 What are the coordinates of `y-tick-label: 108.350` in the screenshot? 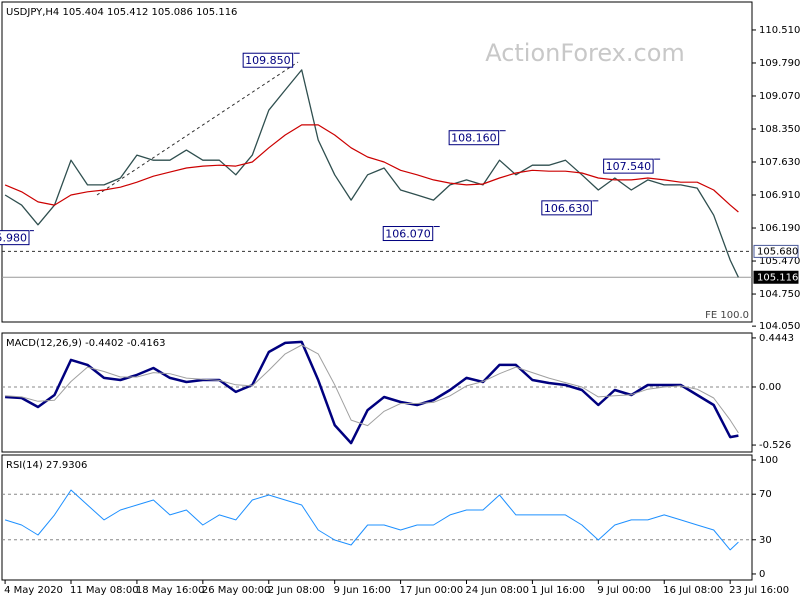 It's located at (779, 129).